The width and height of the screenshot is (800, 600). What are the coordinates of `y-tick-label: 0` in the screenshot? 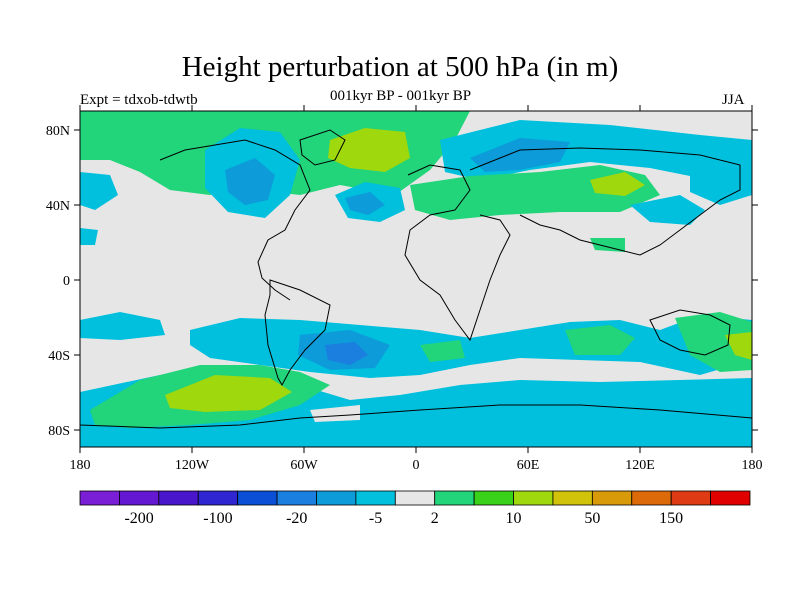 It's located at (66, 281).